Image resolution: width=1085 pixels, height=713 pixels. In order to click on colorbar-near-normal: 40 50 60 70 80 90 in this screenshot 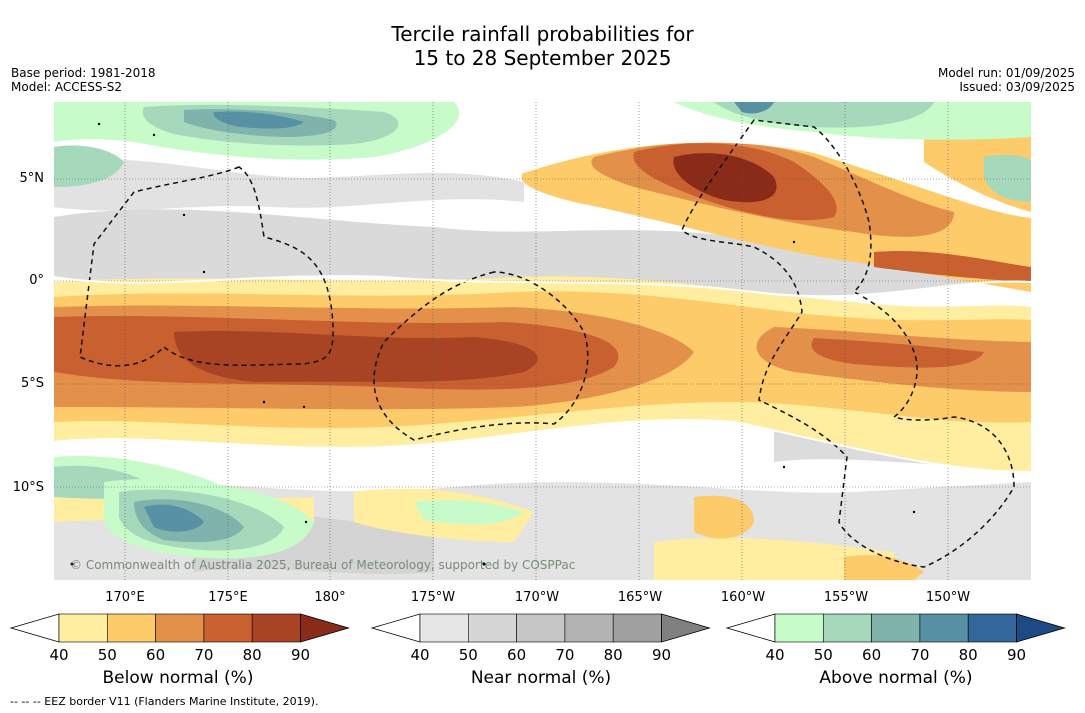, I will do `click(540, 638)`.